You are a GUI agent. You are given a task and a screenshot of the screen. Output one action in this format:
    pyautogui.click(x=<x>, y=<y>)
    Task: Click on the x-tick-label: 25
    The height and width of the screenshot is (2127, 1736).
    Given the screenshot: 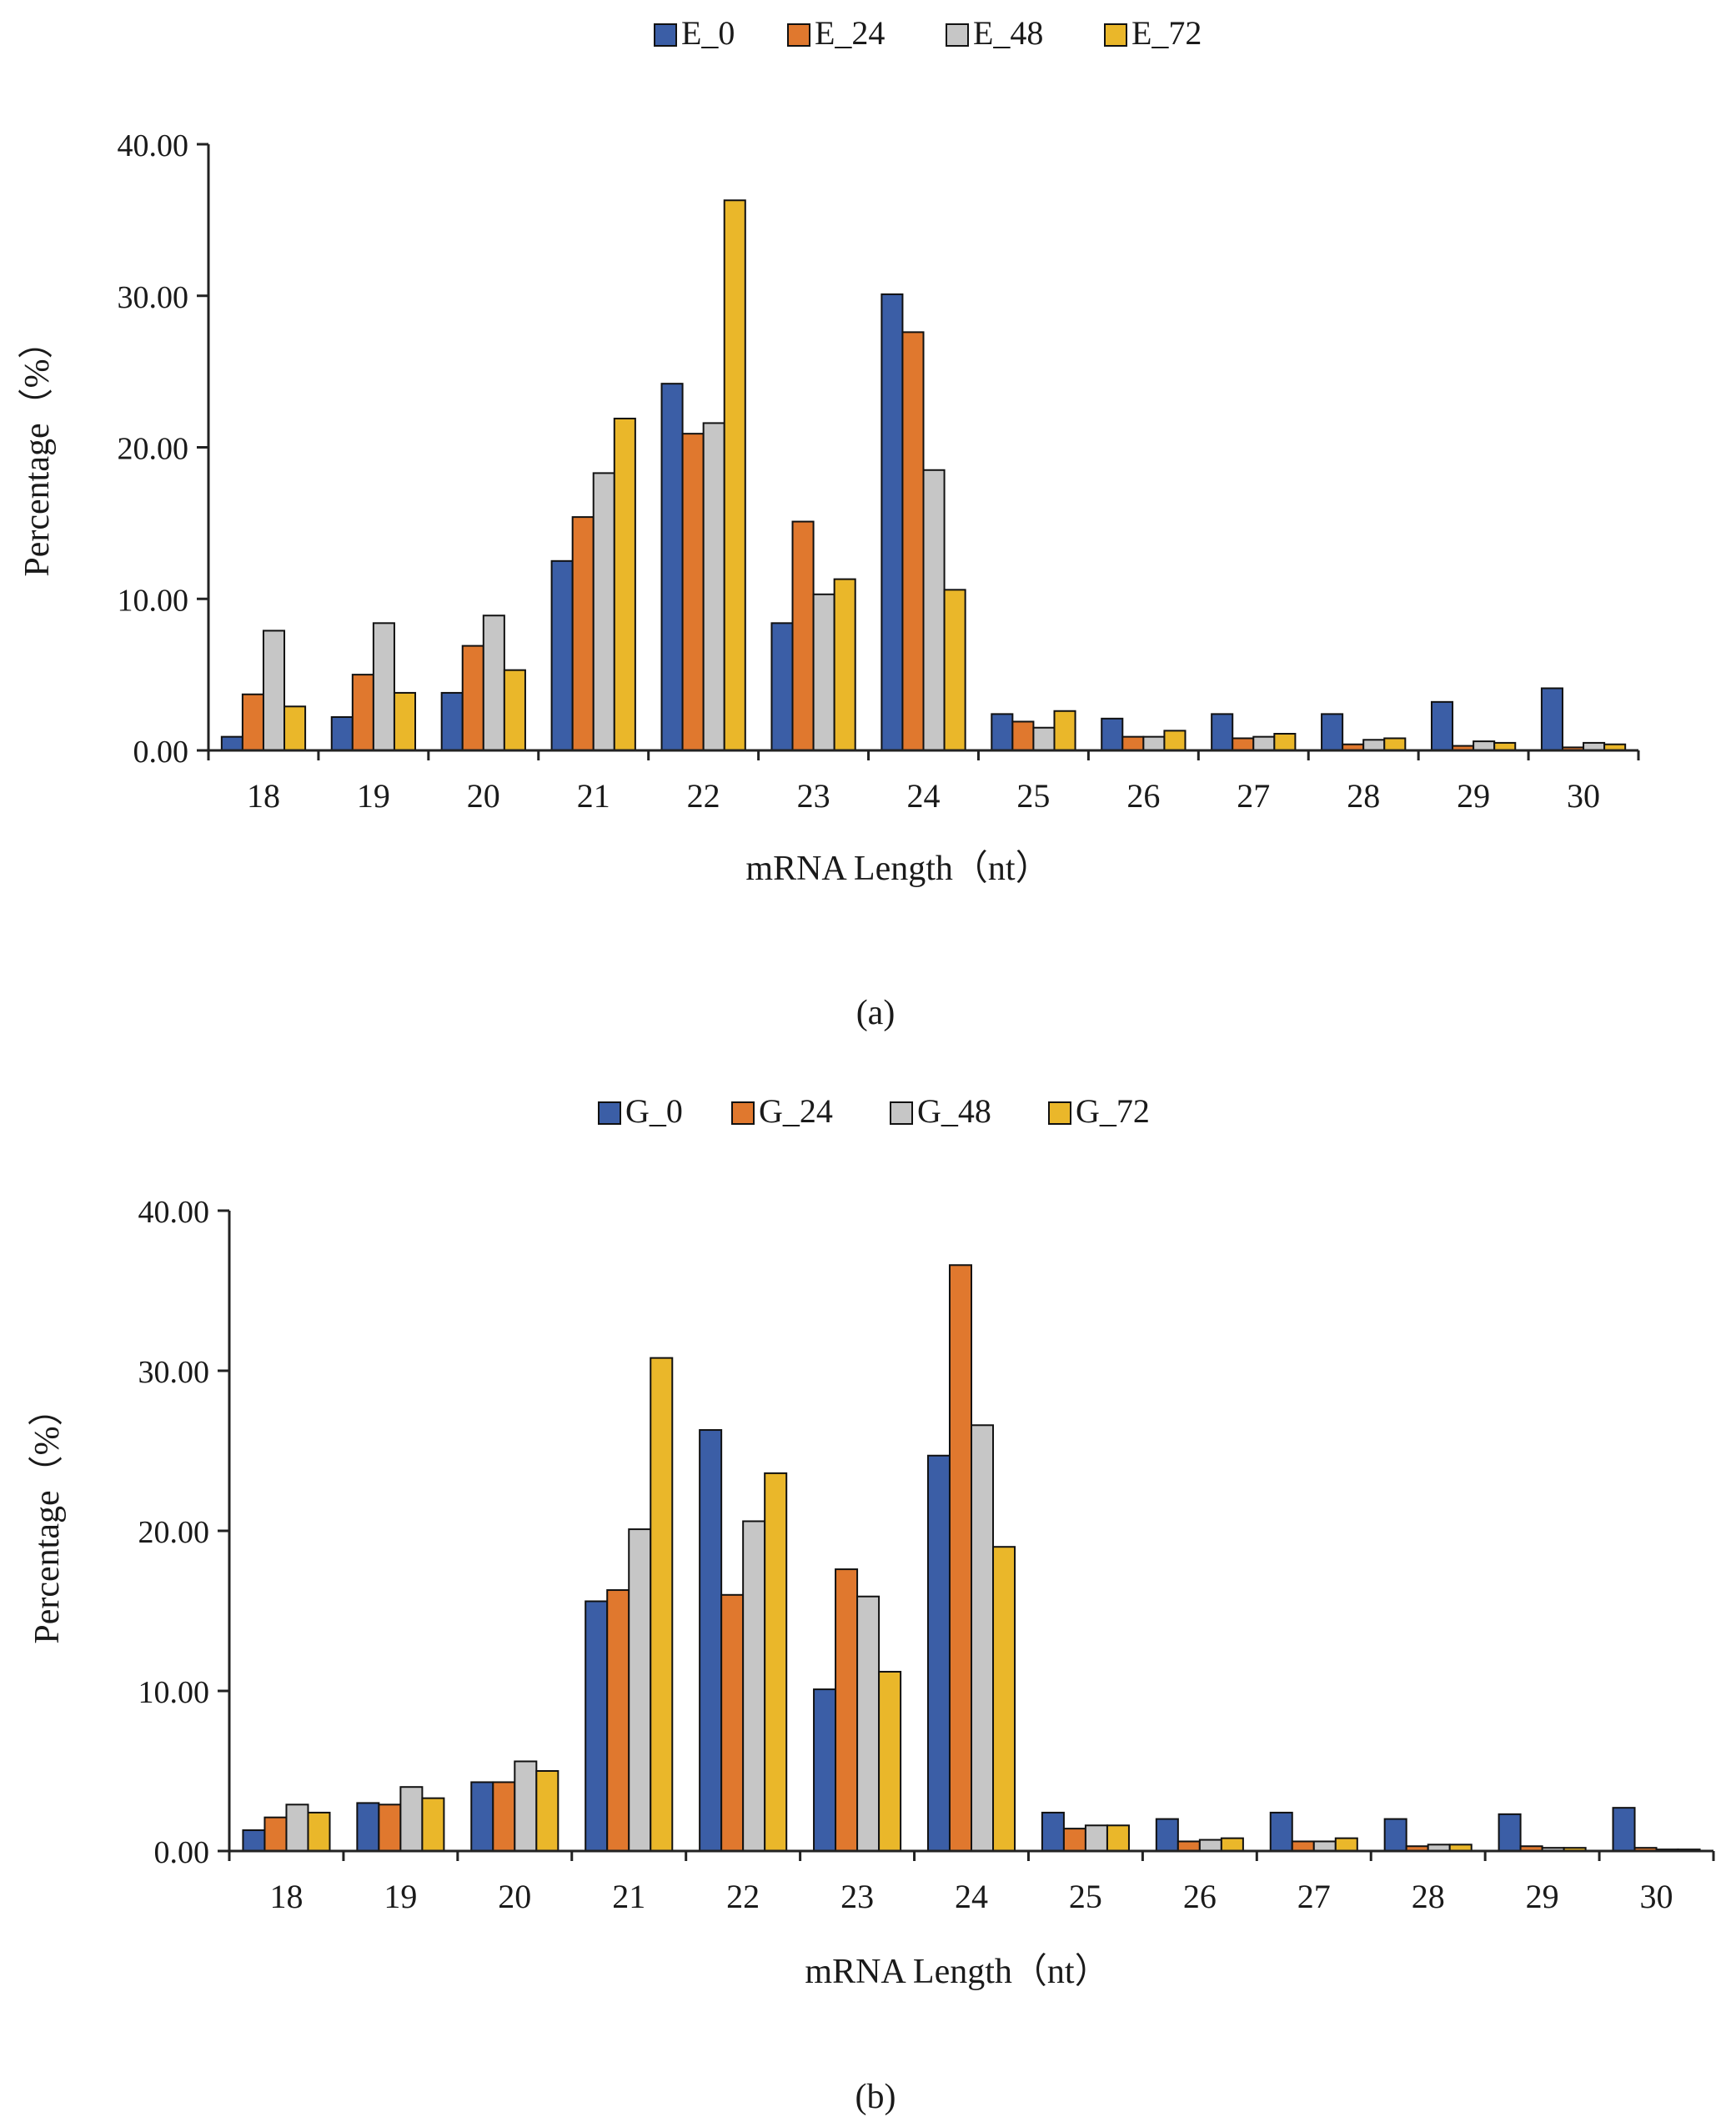 What is the action you would take?
    pyautogui.click(x=1086, y=1896)
    